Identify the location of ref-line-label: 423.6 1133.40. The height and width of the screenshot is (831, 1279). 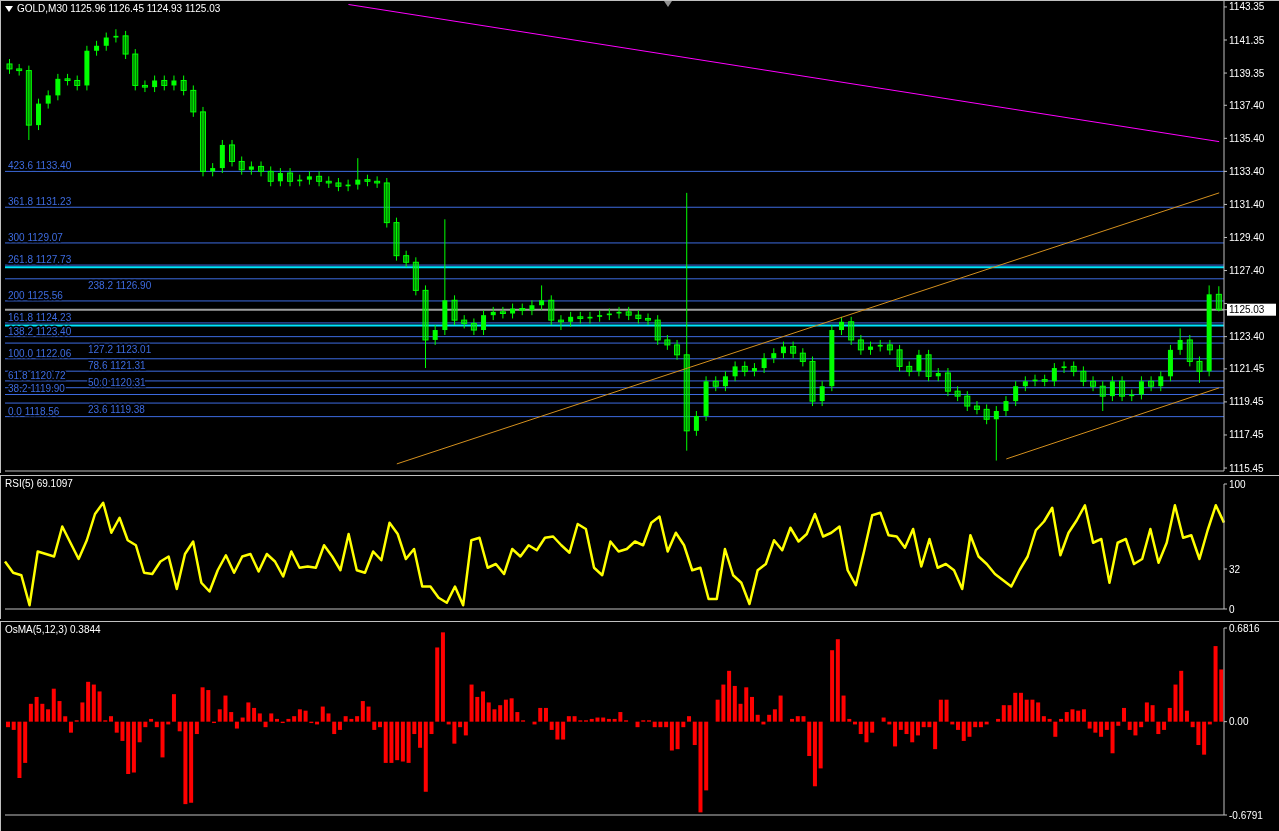
(40, 166).